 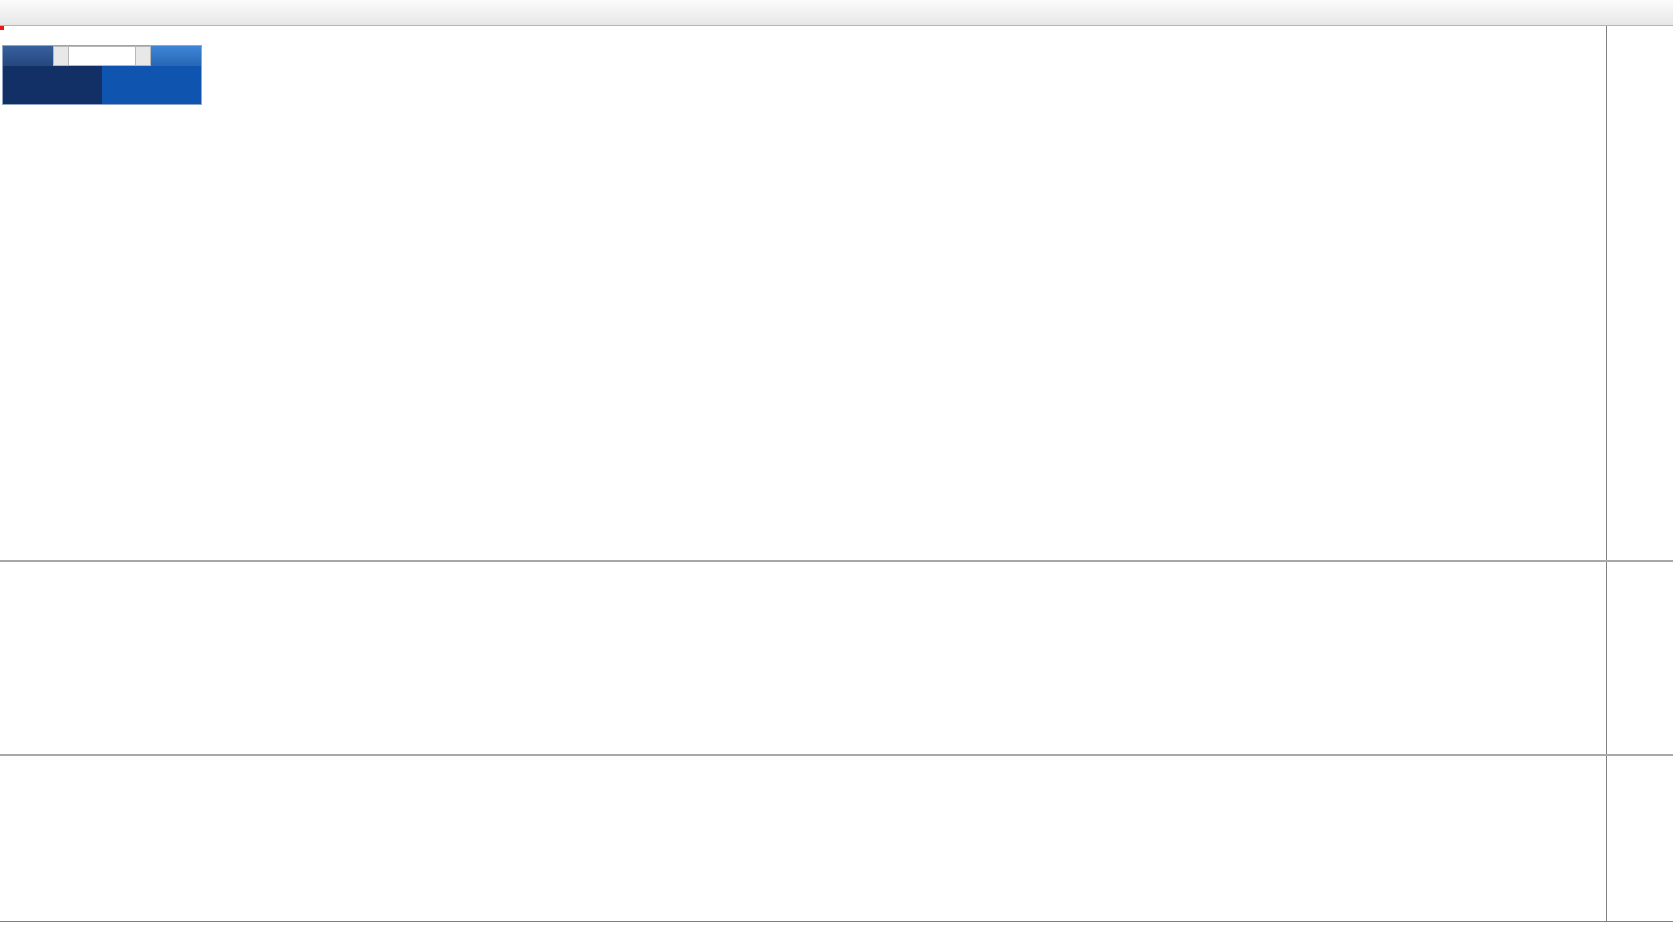 What do you see at coordinates (150, 831) in the screenshot?
I see `rsi-chart-canvas` at bounding box center [150, 831].